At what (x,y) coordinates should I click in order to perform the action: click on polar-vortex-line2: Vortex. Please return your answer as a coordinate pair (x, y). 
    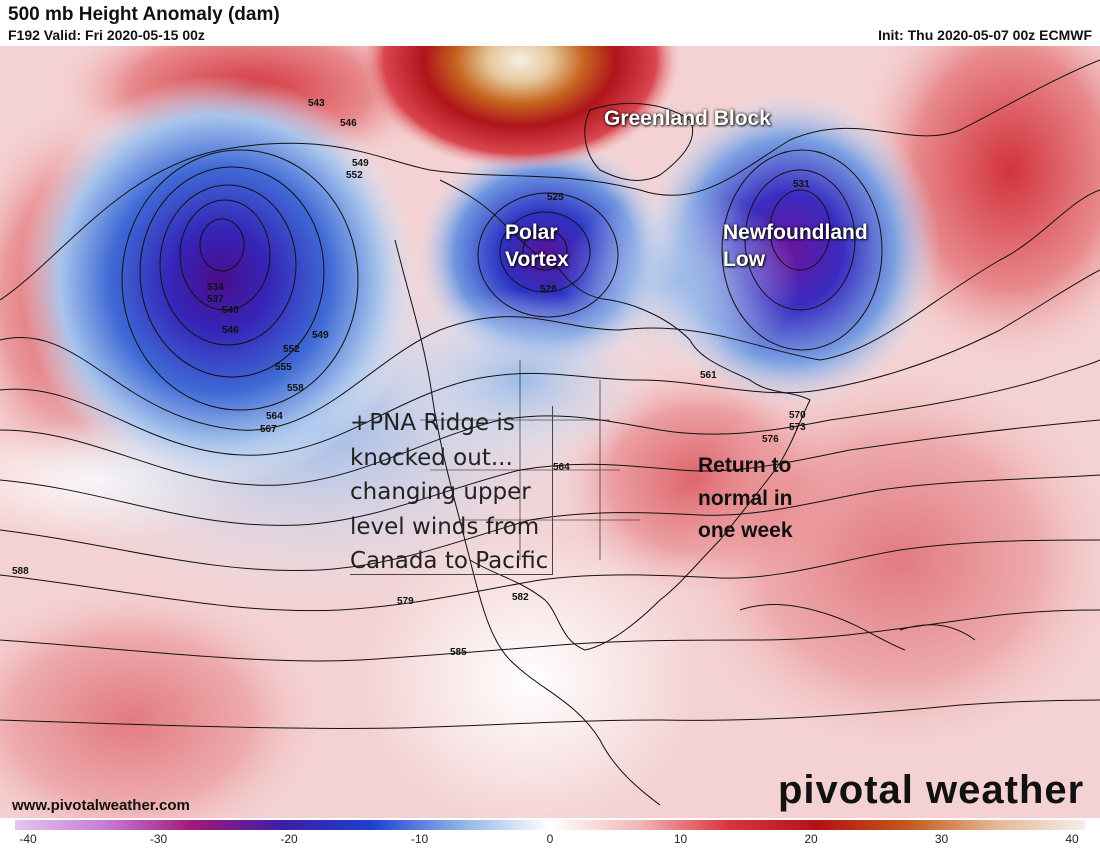
    Looking at the image, I should click on (537, 260).